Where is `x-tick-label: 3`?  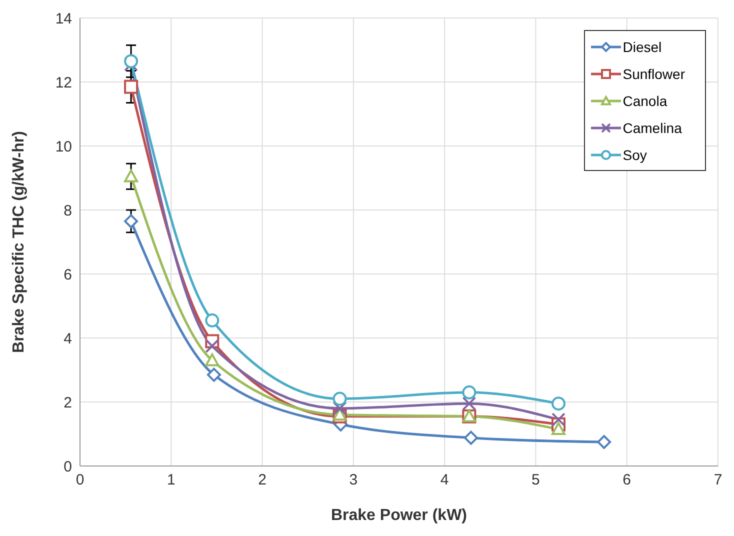
x-tick-label: 3 is located at coordinates (353, 480).